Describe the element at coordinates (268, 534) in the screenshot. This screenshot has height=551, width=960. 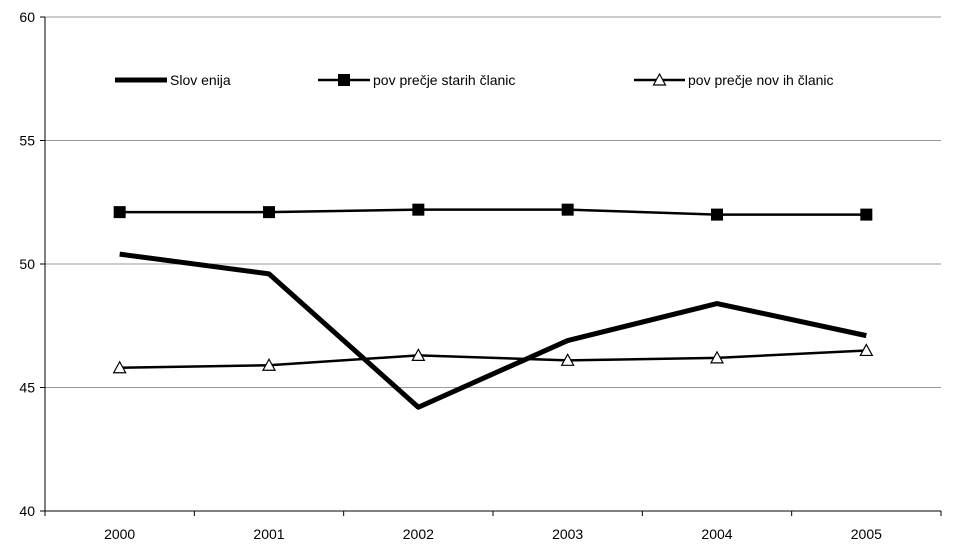
I see `x-tick-label: 2001` at that location.